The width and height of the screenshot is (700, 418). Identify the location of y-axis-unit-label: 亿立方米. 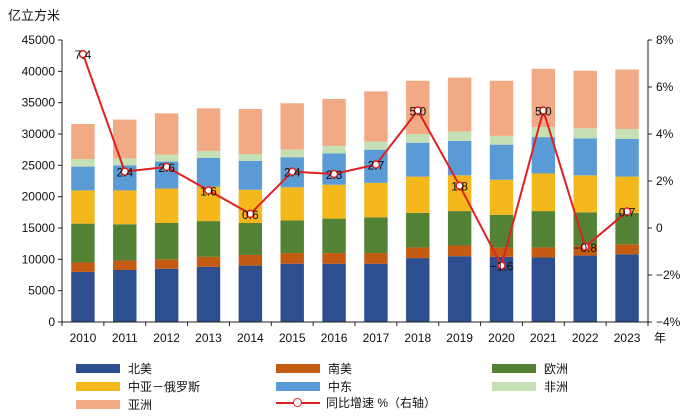
(34, 15).